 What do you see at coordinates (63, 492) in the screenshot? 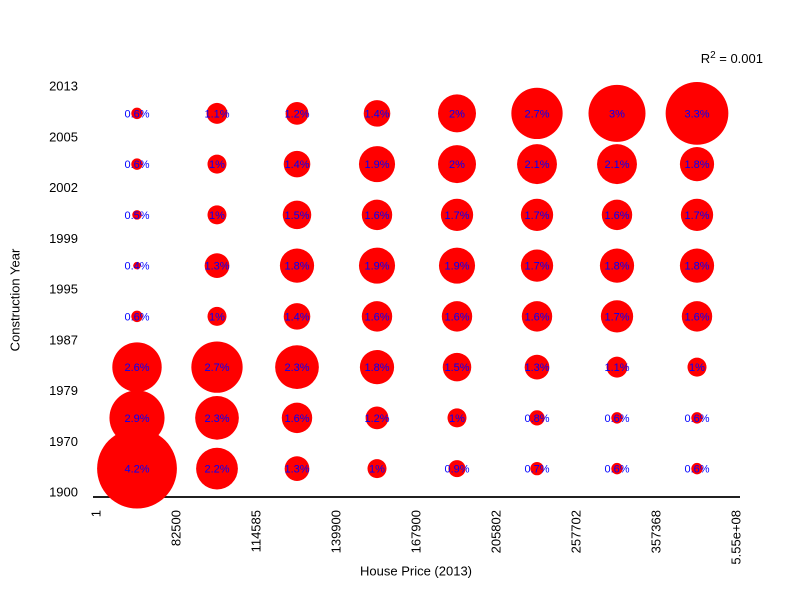
I see `y-tick-label: 1900` at bounding box center [63, 492].